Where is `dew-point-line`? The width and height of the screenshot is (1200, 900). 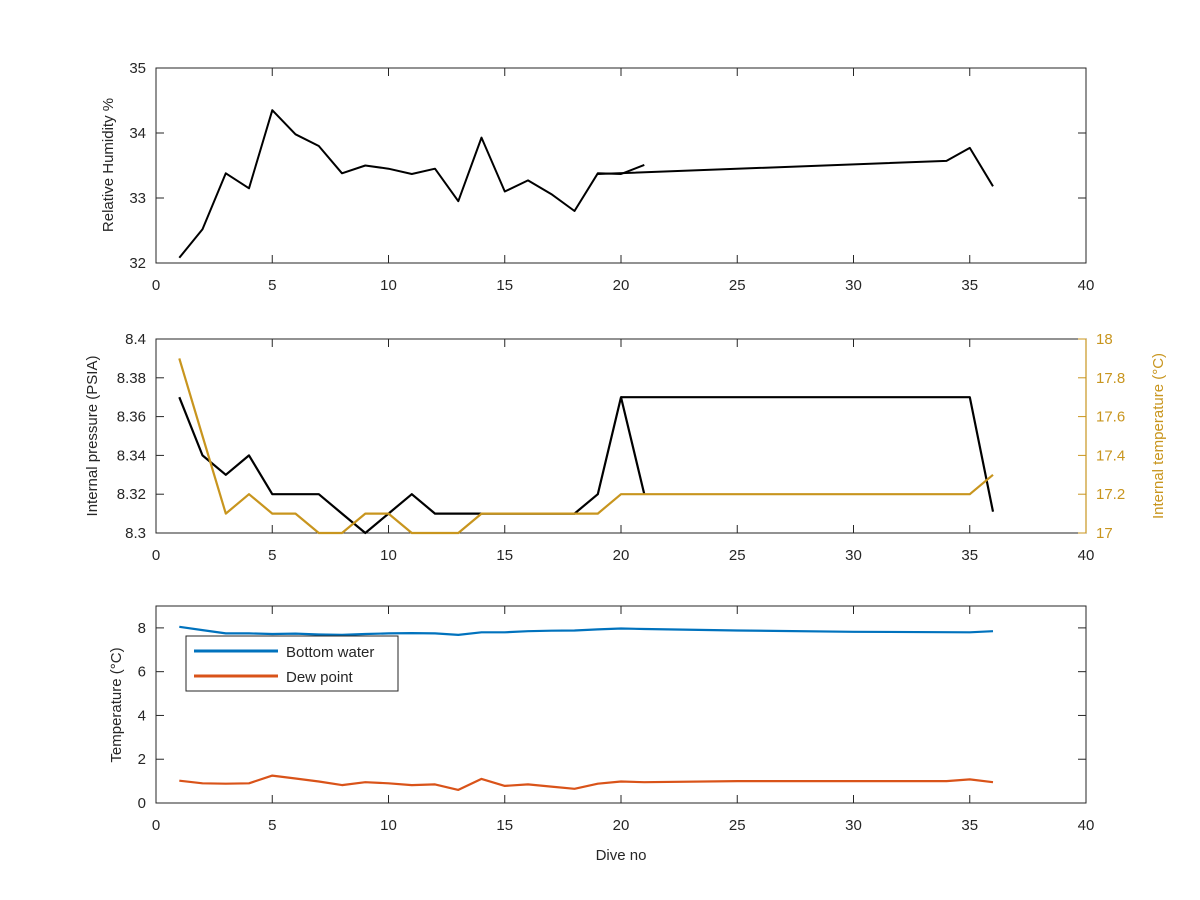 dew-point-line is located at coordinates (586, 783).